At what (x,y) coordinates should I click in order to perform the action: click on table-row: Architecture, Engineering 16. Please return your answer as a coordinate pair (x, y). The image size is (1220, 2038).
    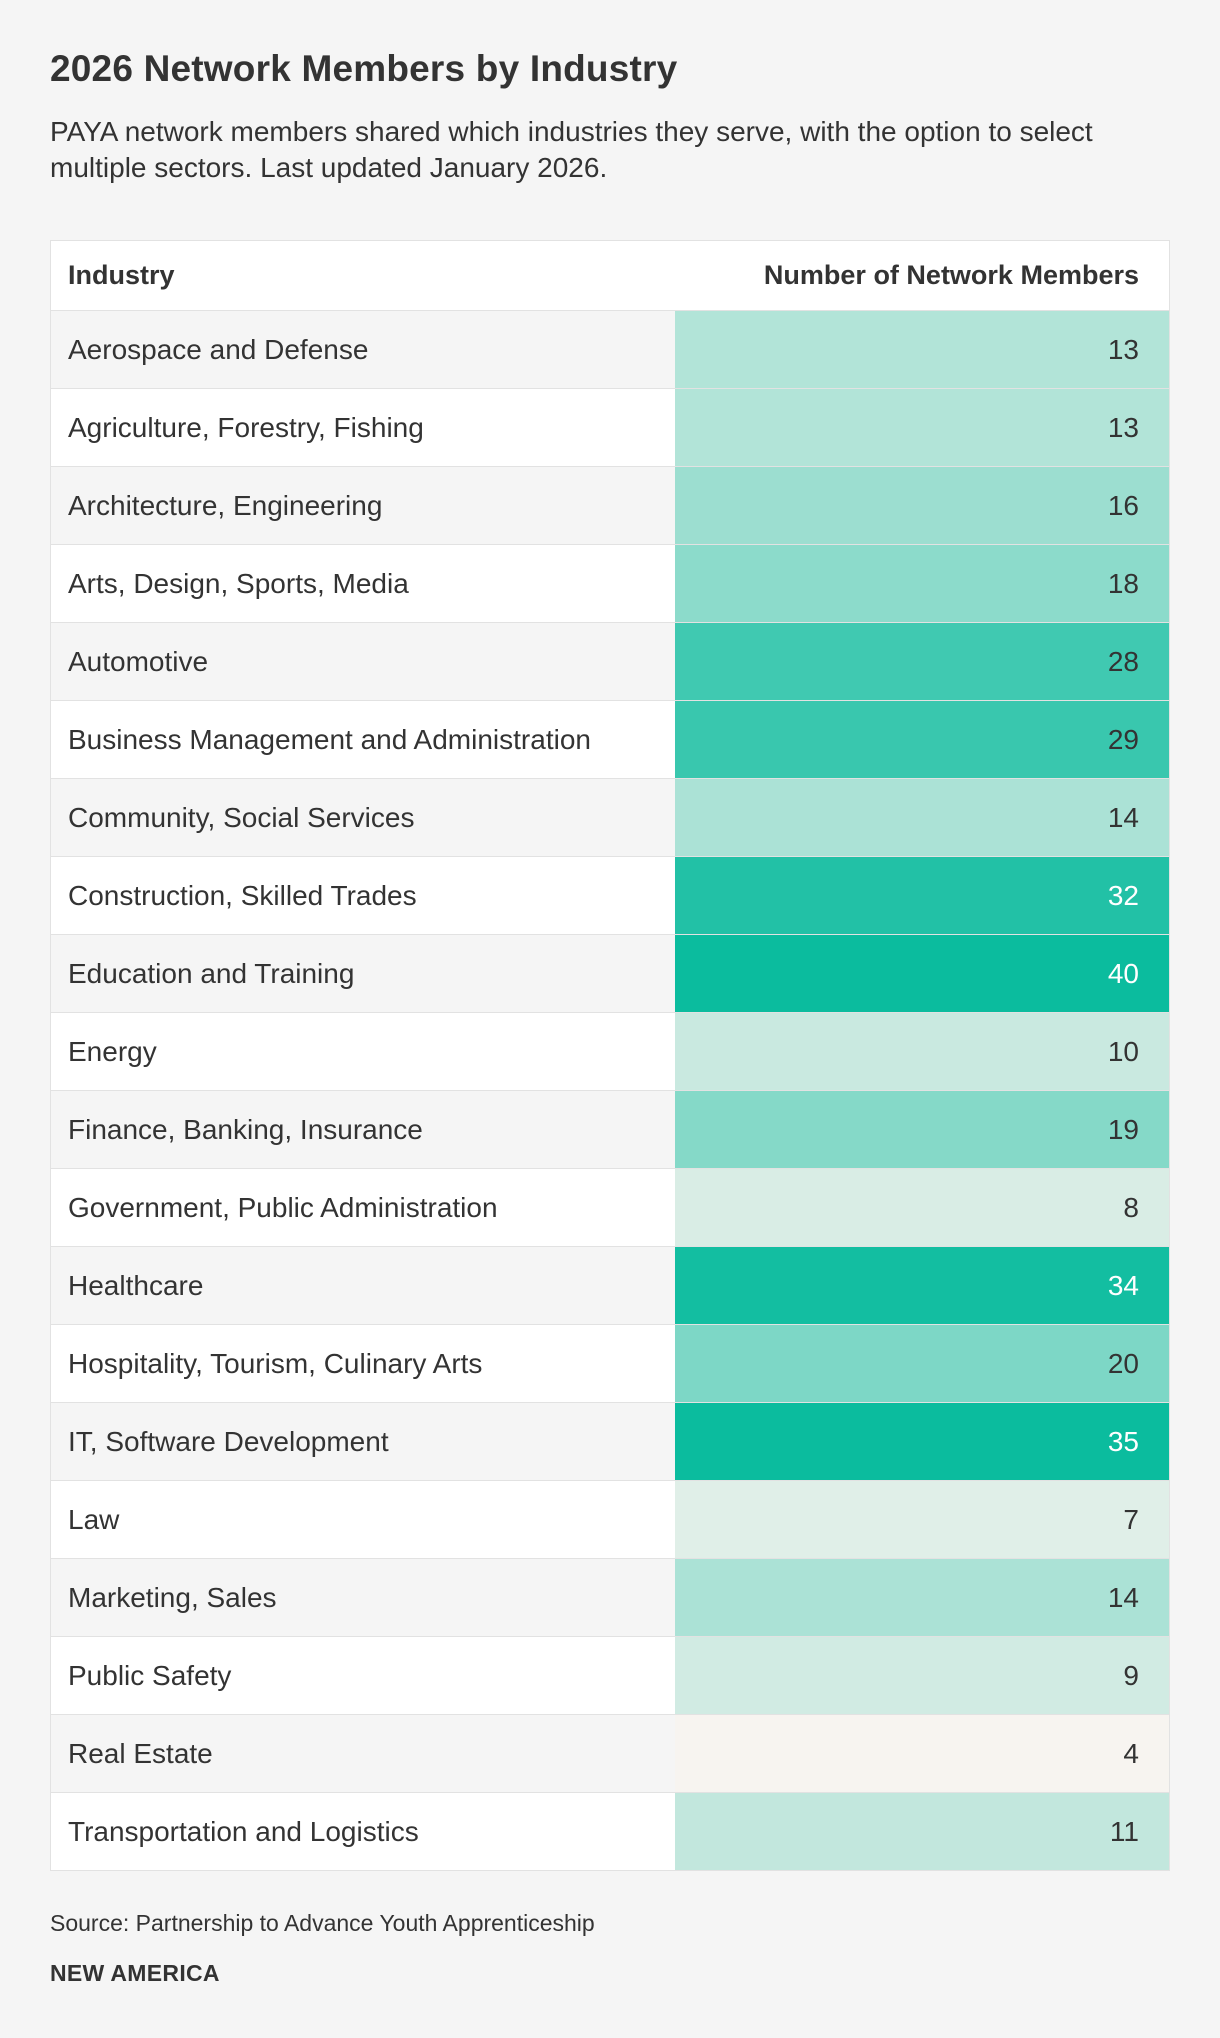
    Looking at the image, I should click on (610, 506).